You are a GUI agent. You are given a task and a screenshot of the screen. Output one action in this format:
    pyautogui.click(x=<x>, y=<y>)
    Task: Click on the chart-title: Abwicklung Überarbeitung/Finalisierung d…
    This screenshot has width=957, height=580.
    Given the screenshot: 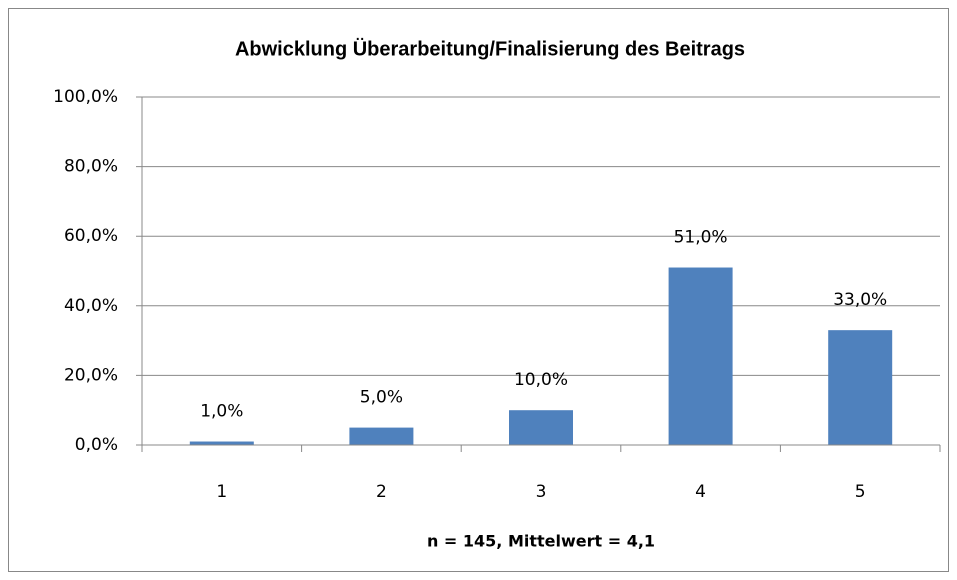 What is the action you would take?
    pyautogui.click(x=490, y=48)
    